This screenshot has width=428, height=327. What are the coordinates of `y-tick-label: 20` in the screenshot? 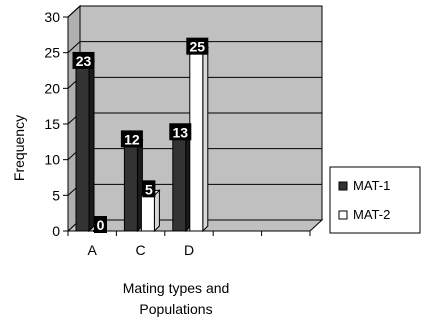 It's located at (52, 88).